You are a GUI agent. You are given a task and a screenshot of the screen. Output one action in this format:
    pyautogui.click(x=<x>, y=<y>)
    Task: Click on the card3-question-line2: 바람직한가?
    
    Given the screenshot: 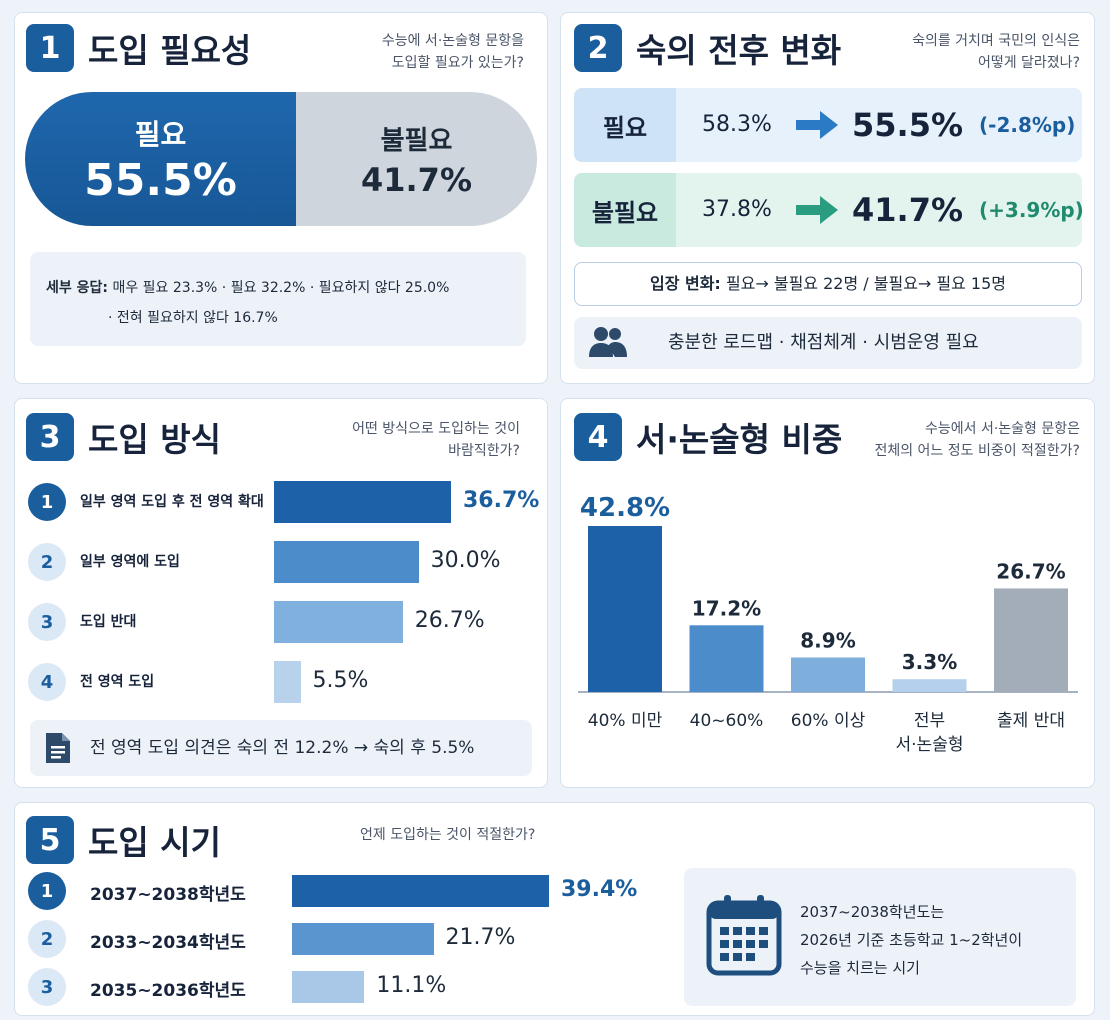 What is the action you would take?
    pyautogui.click(x=484, y=451)
    